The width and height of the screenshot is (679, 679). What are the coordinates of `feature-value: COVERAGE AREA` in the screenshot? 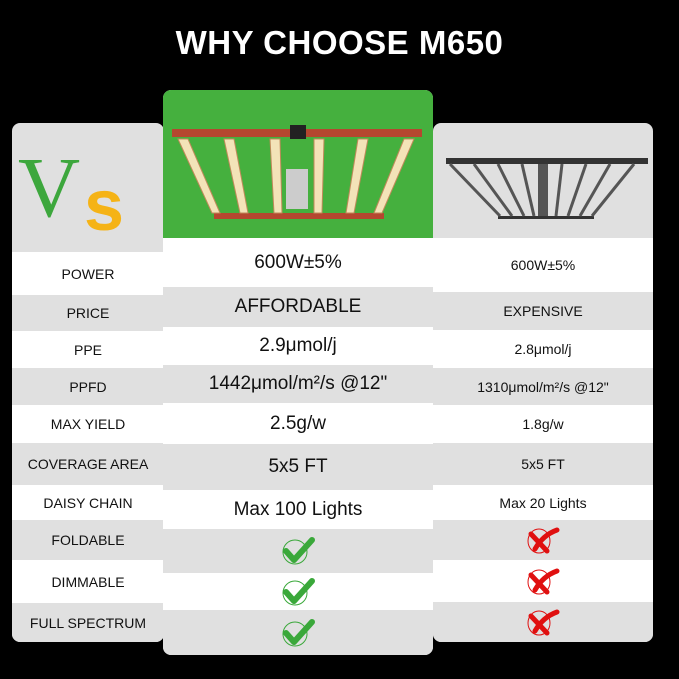 It's located at (88, 464).